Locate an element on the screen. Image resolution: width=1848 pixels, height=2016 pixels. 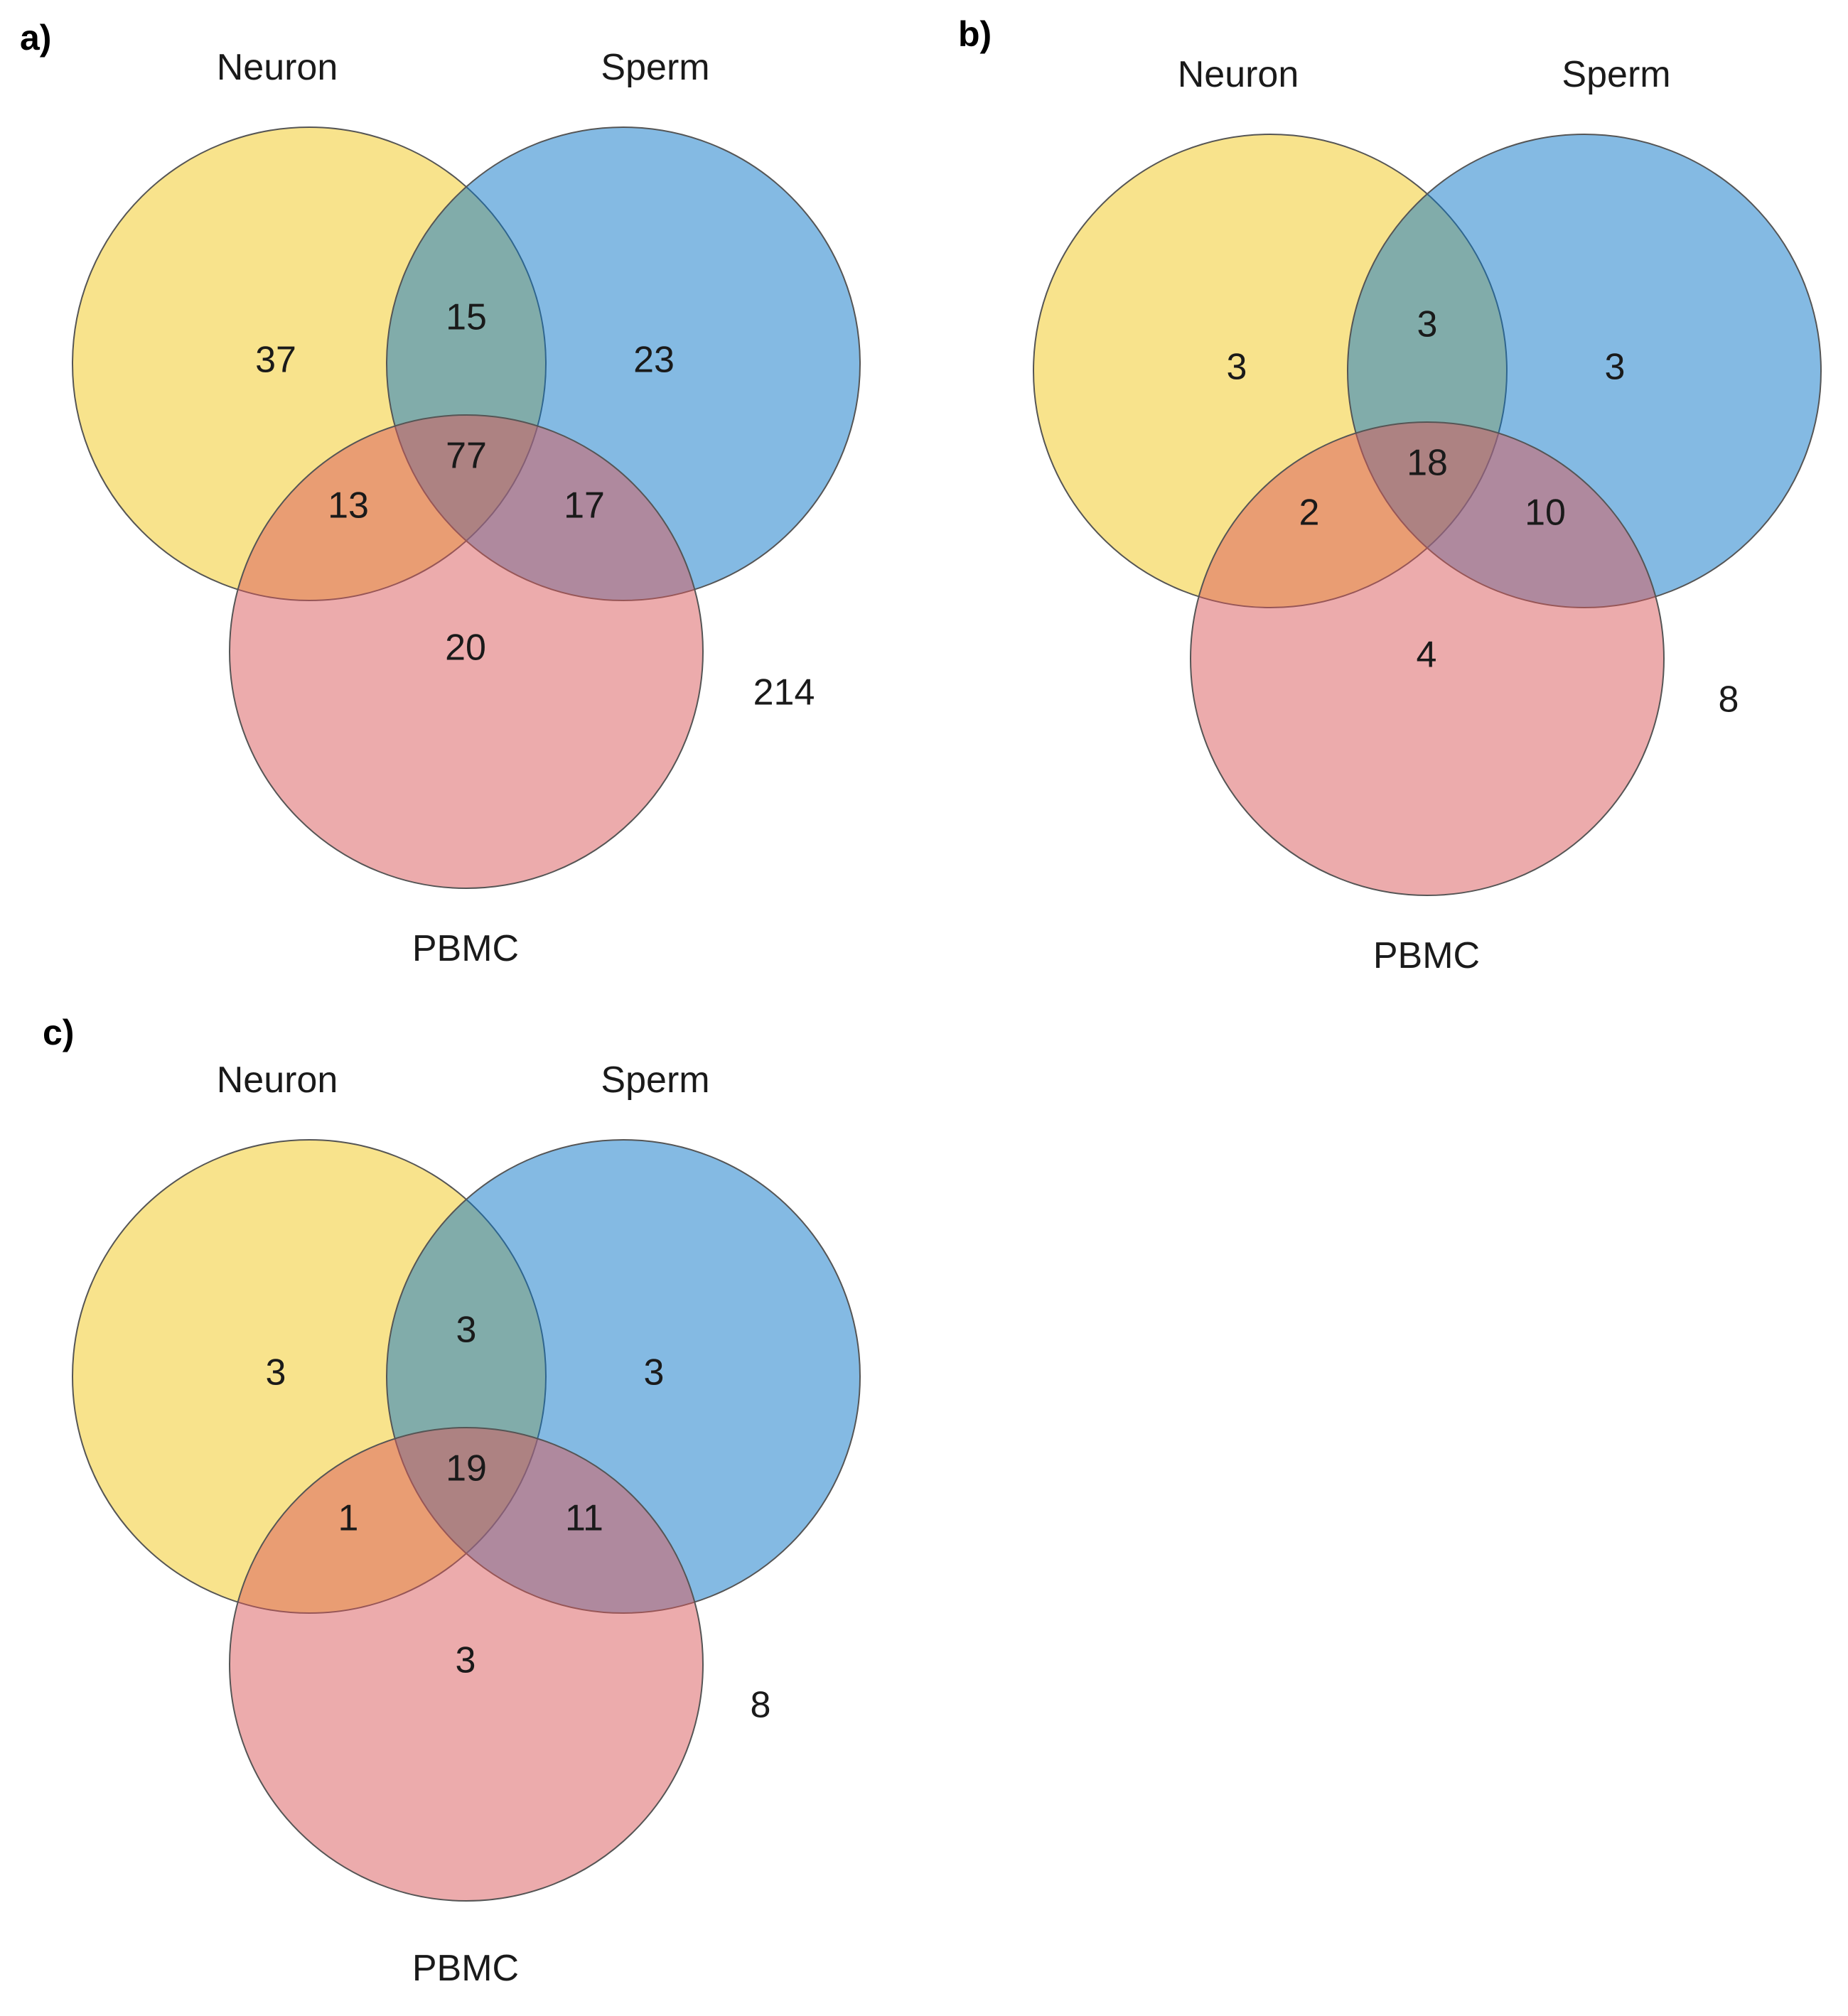
count-all: 19 is located at coordinates (467, 1468).